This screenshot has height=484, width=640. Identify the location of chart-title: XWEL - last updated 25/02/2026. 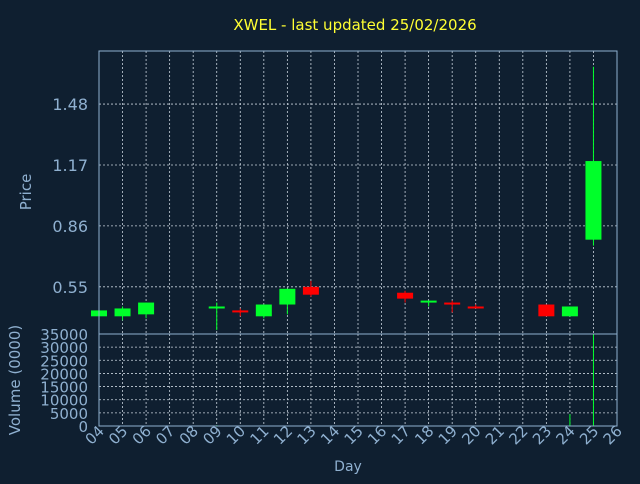
(354, 25).